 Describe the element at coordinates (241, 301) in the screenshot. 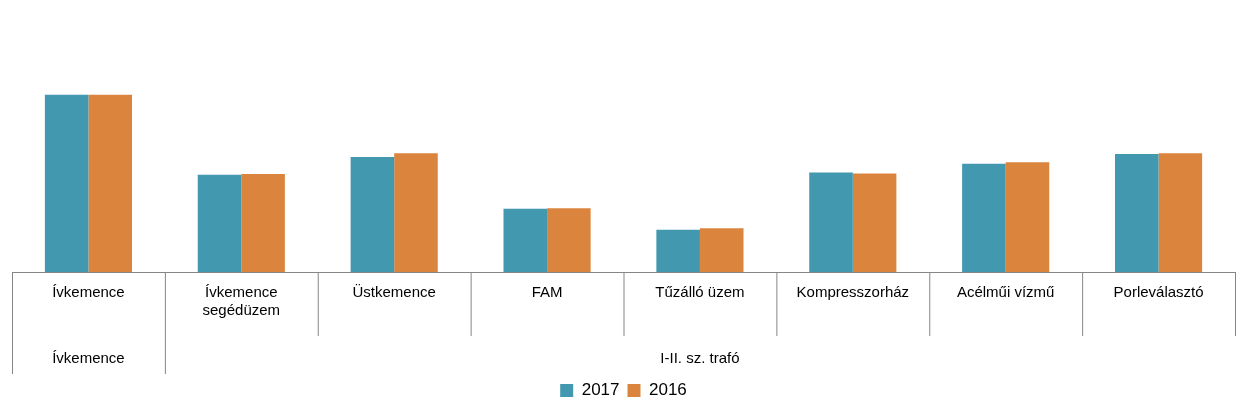

I see `x-tick-label: Ívkemence segédüzem` at that location.